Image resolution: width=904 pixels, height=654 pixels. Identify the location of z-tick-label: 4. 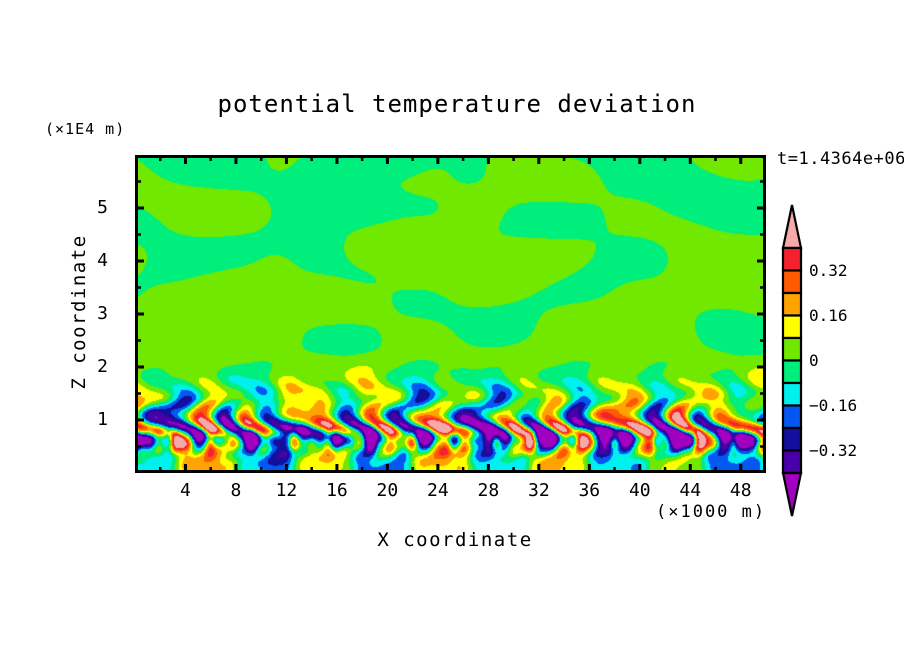
(102, 260).